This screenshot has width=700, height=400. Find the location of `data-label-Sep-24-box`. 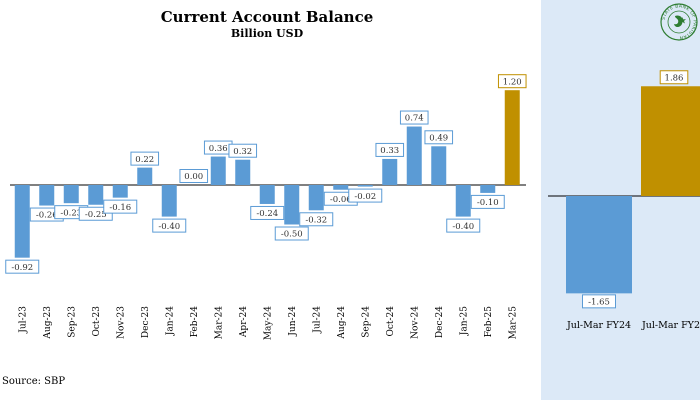

data-label-Sep-24-box is located at coordinates (365, 195).